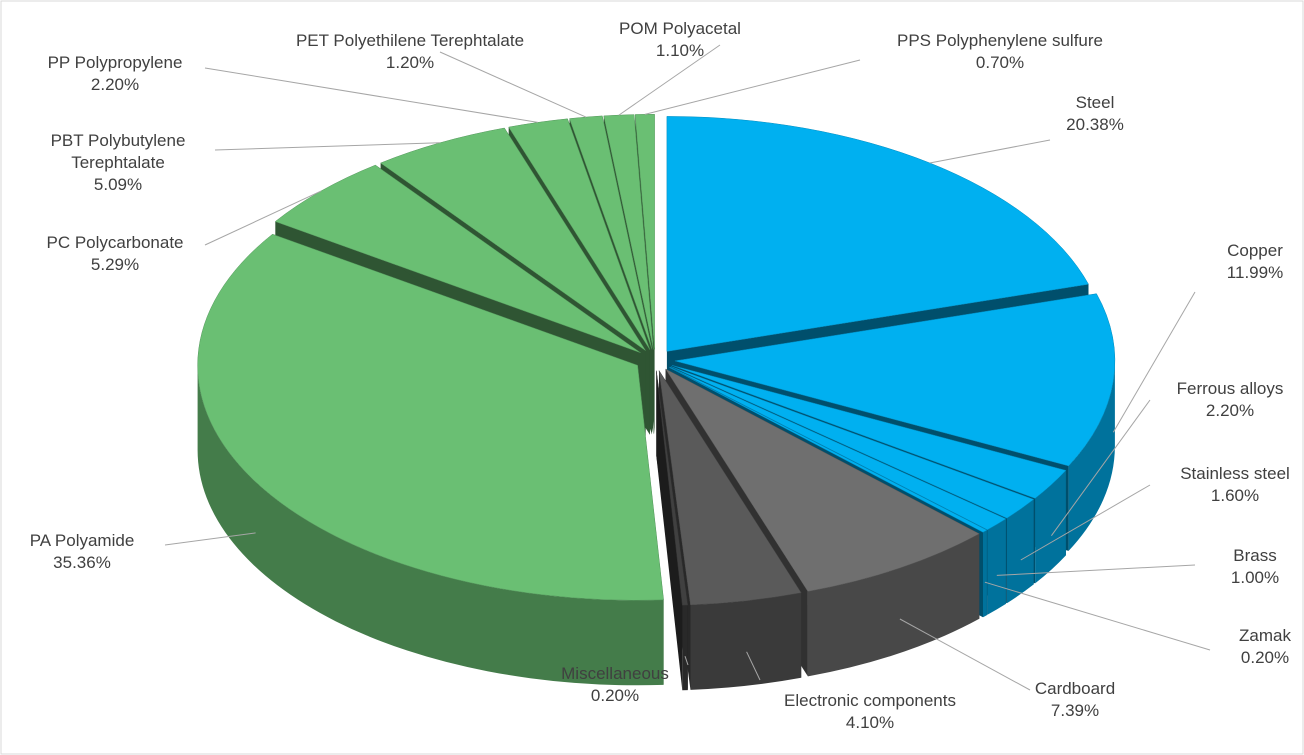 This screenshot has width=1304, height=755. What do you see at coordinates (1255, 262) in the screenshot?
I see `data-label: Copper 11.99%` at bounding box center [1255, 262].